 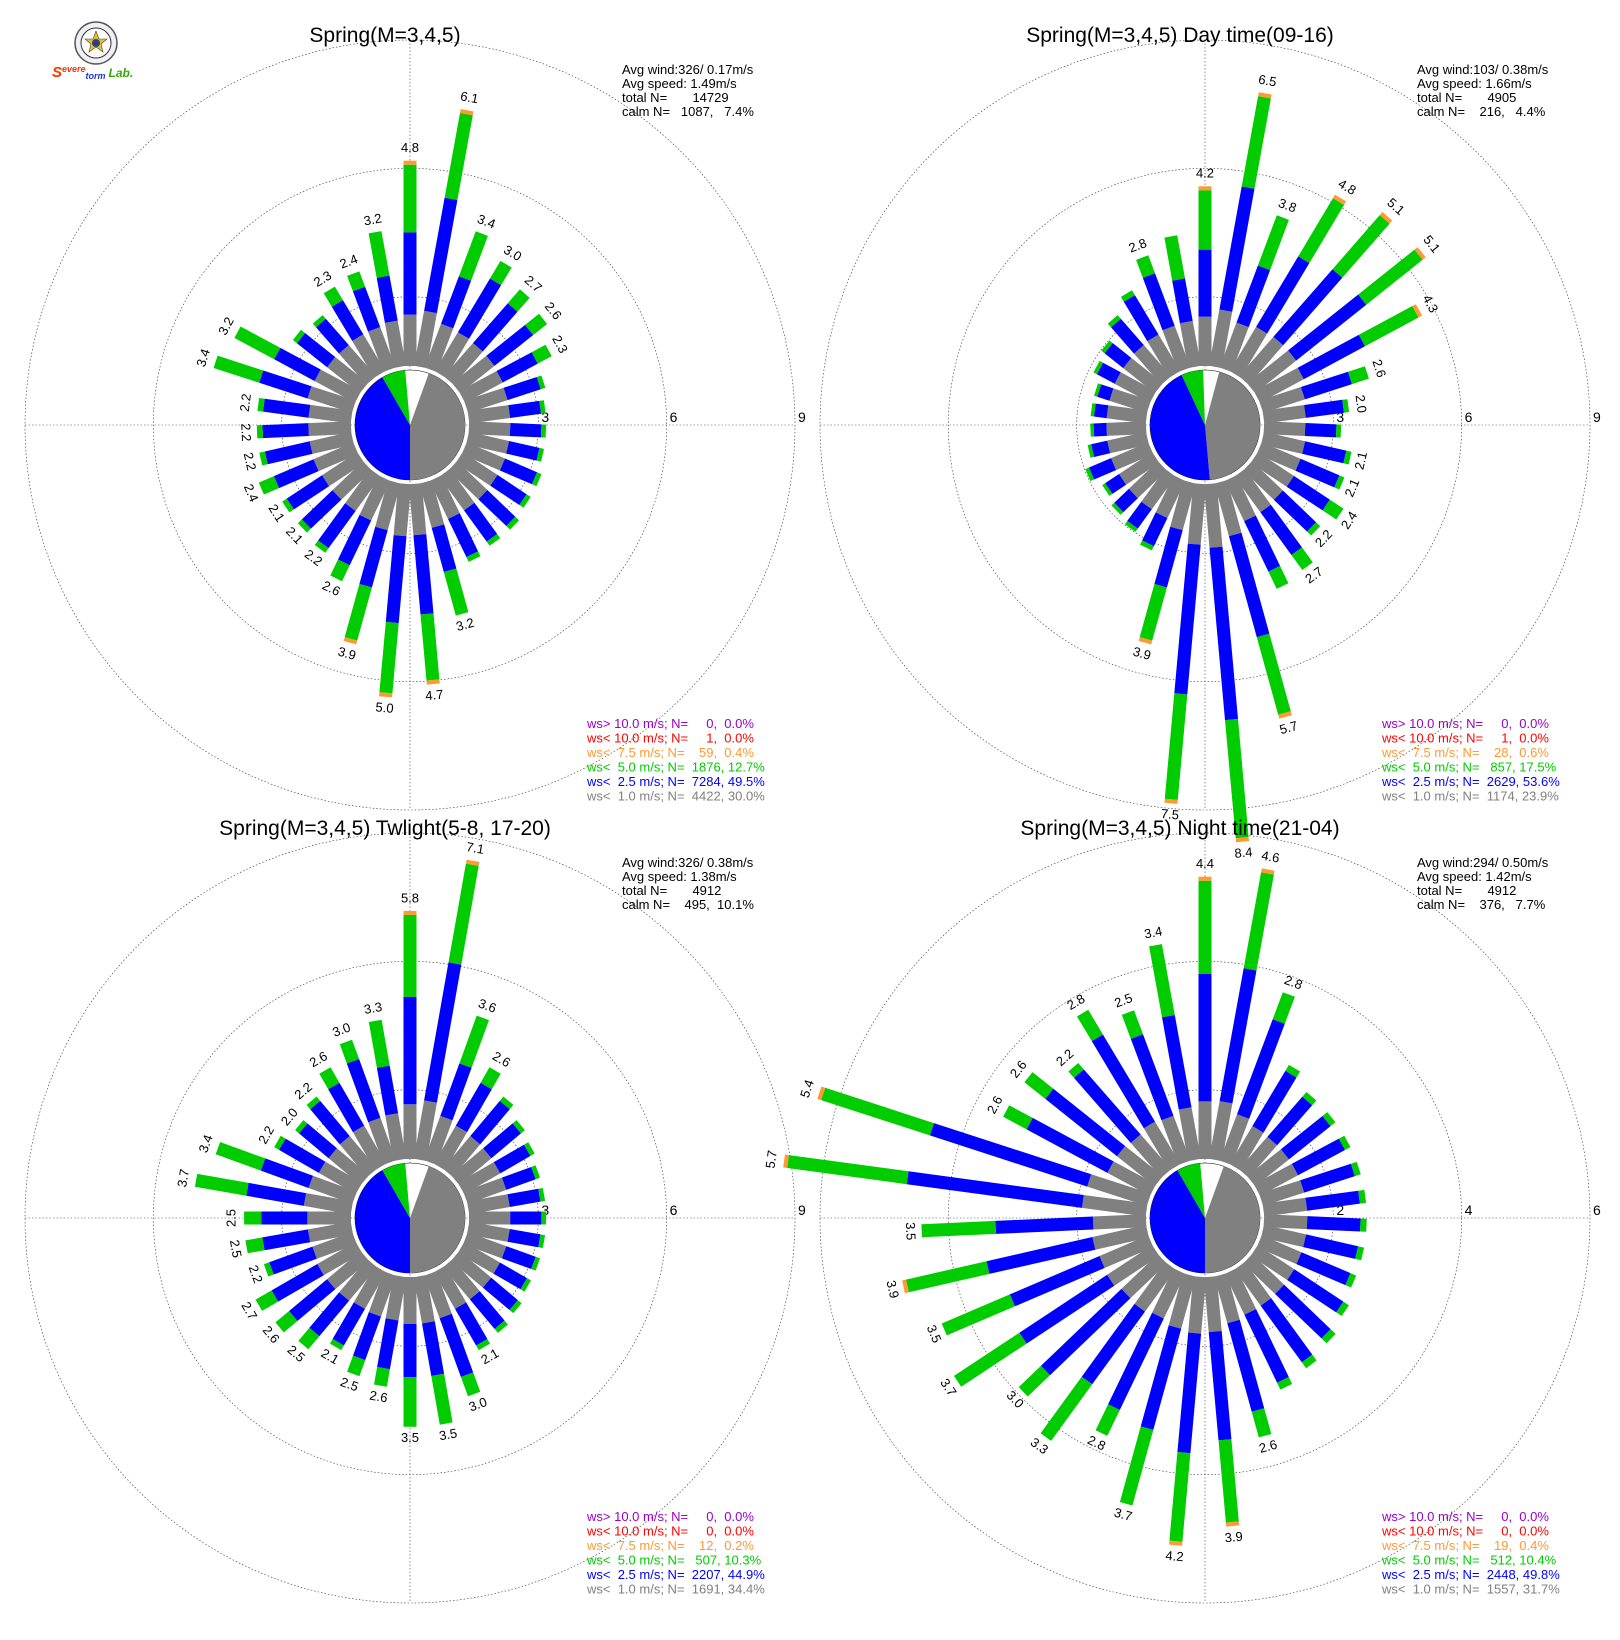 I want to click on ring-label: 3, so click(x=545, y=1210).